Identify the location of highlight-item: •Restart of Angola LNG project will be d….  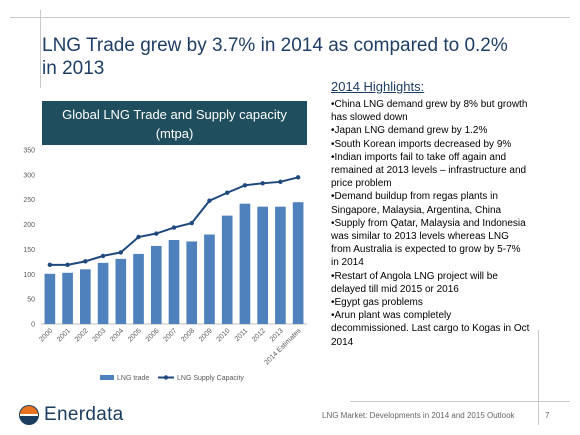
(414, 282).